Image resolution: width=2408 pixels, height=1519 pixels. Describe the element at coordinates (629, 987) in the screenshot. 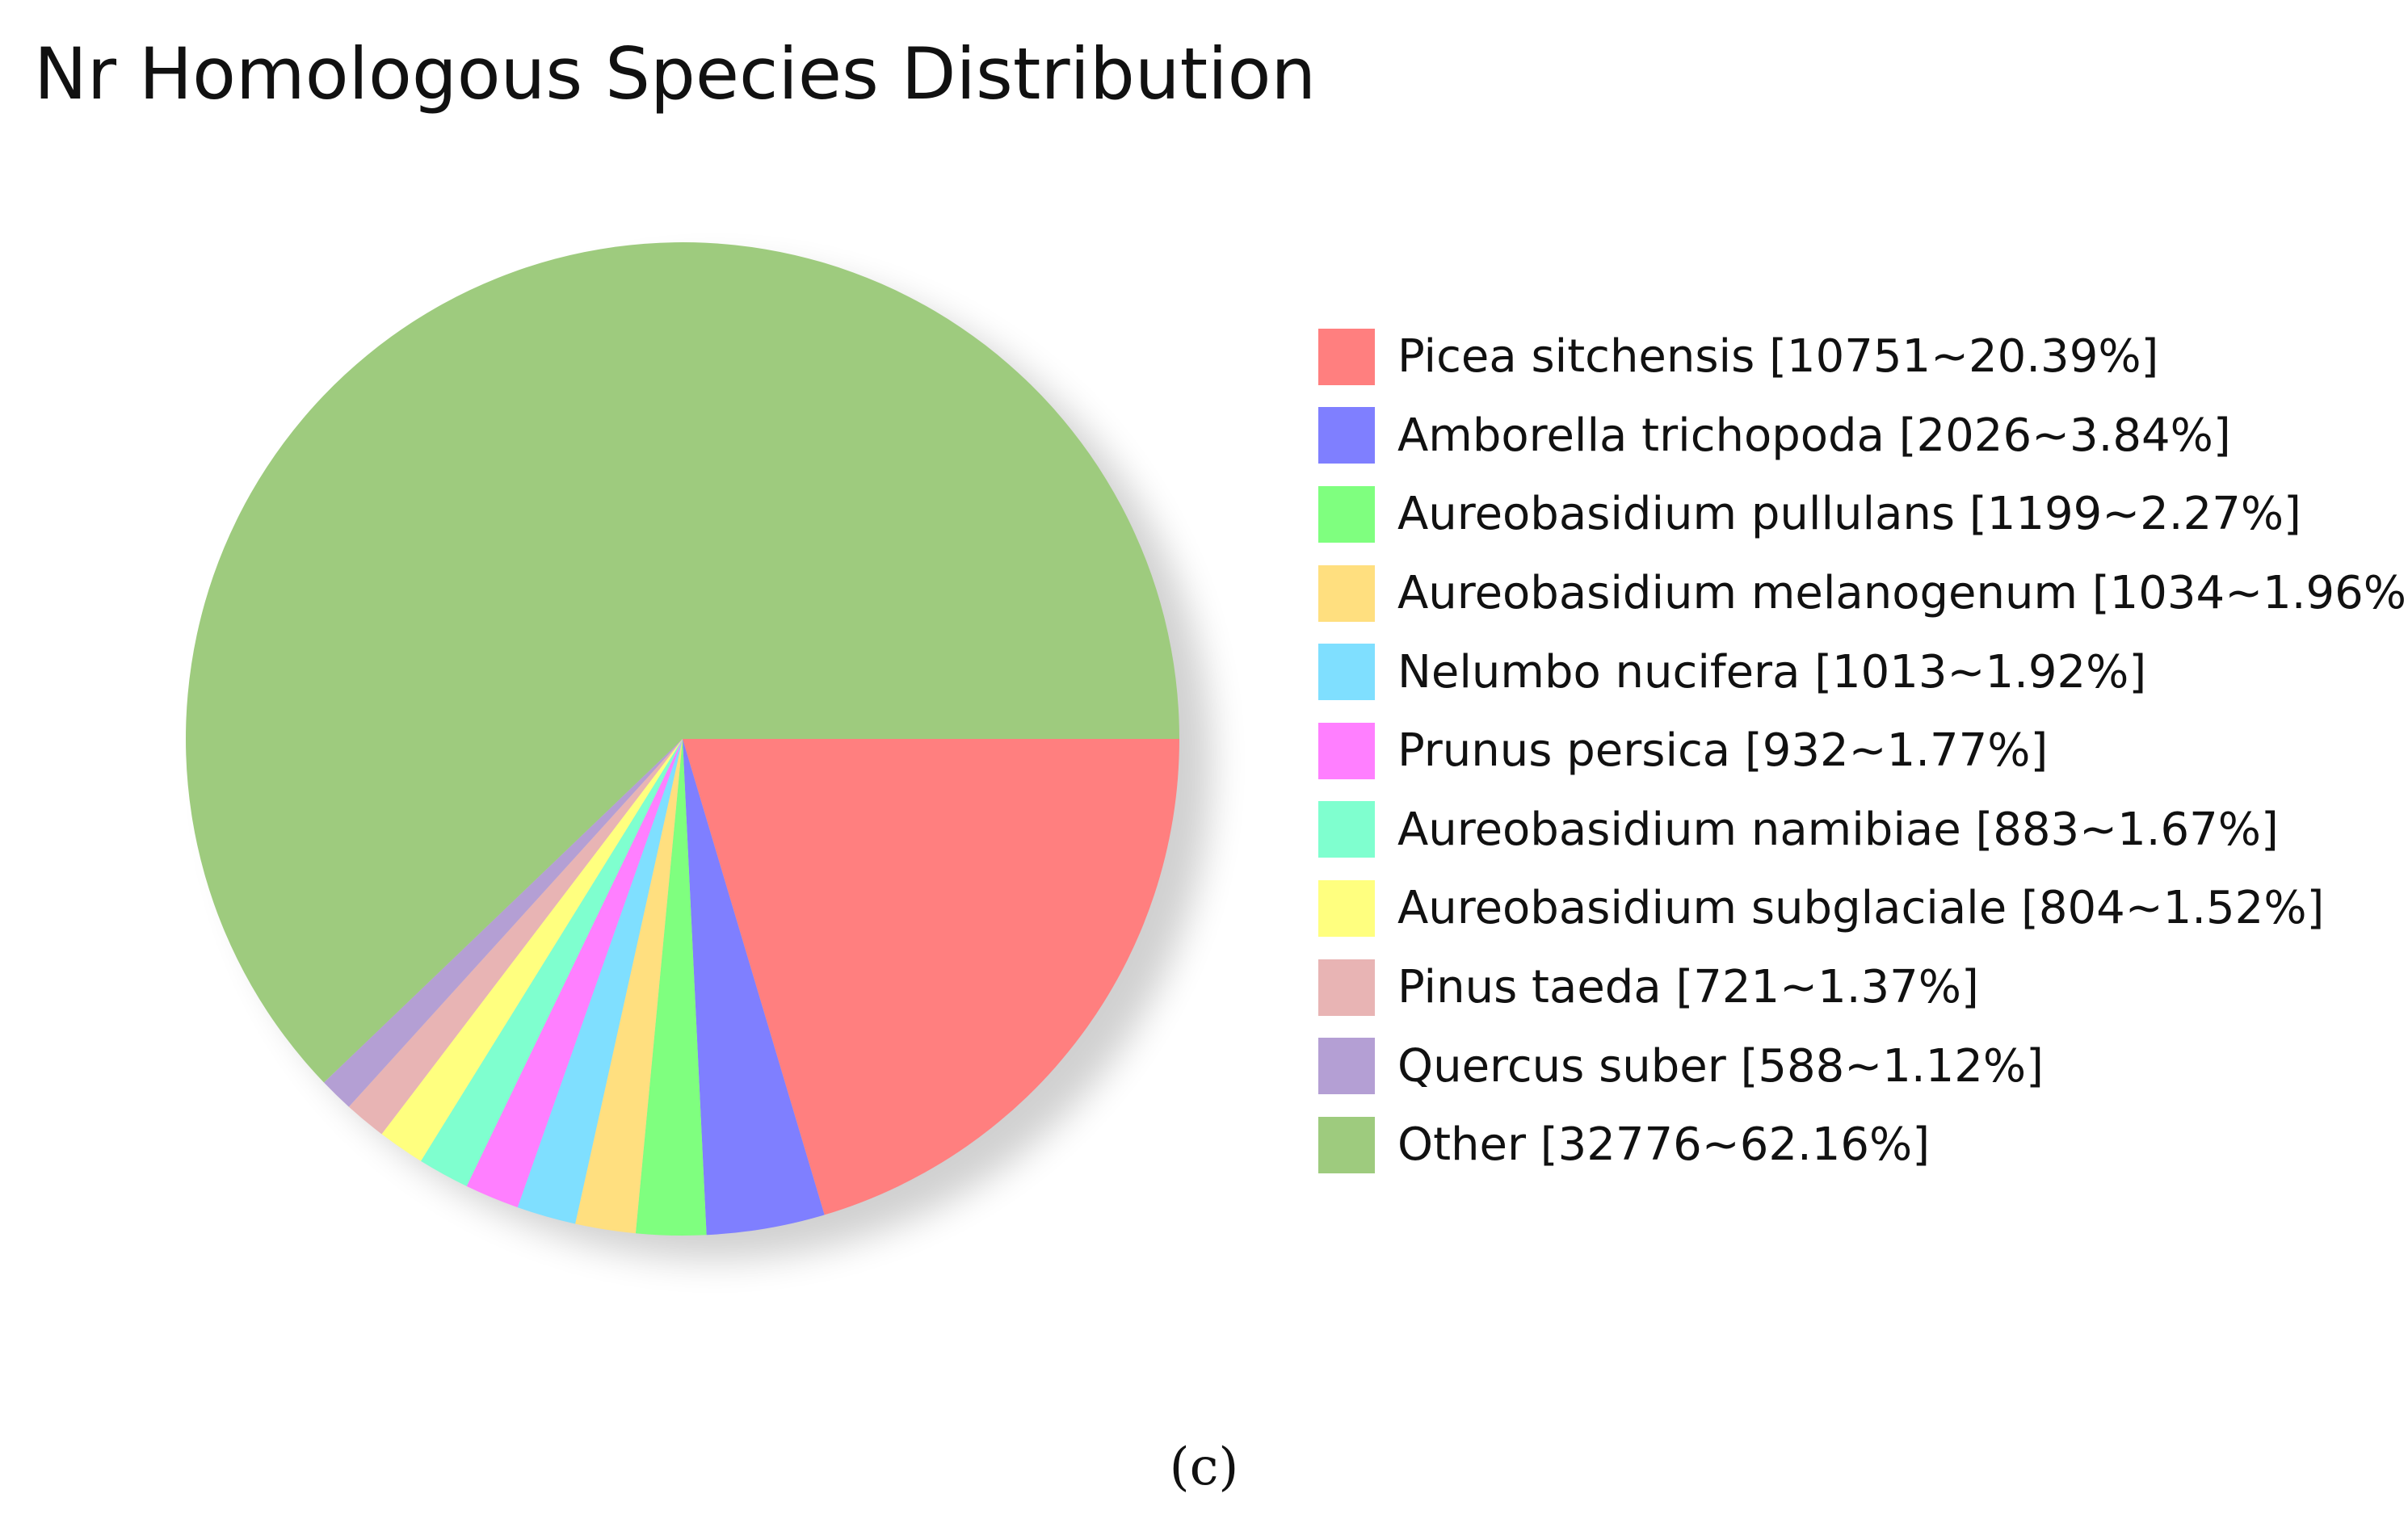

I see `pie-slice-aureobasidium-melanogenum` at that location.